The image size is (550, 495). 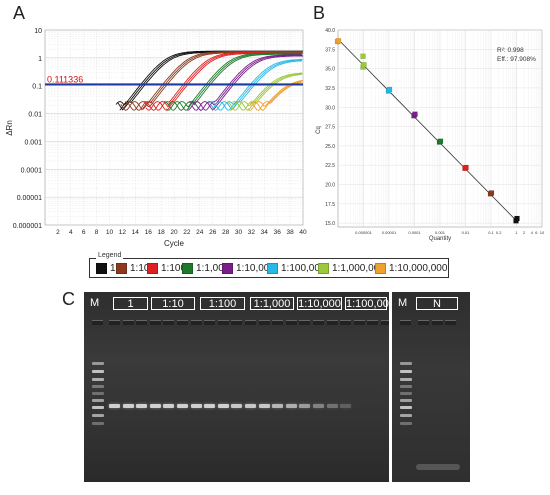 I want to click on x-tick-label-b: 0.2, so click(x=499, y=232).